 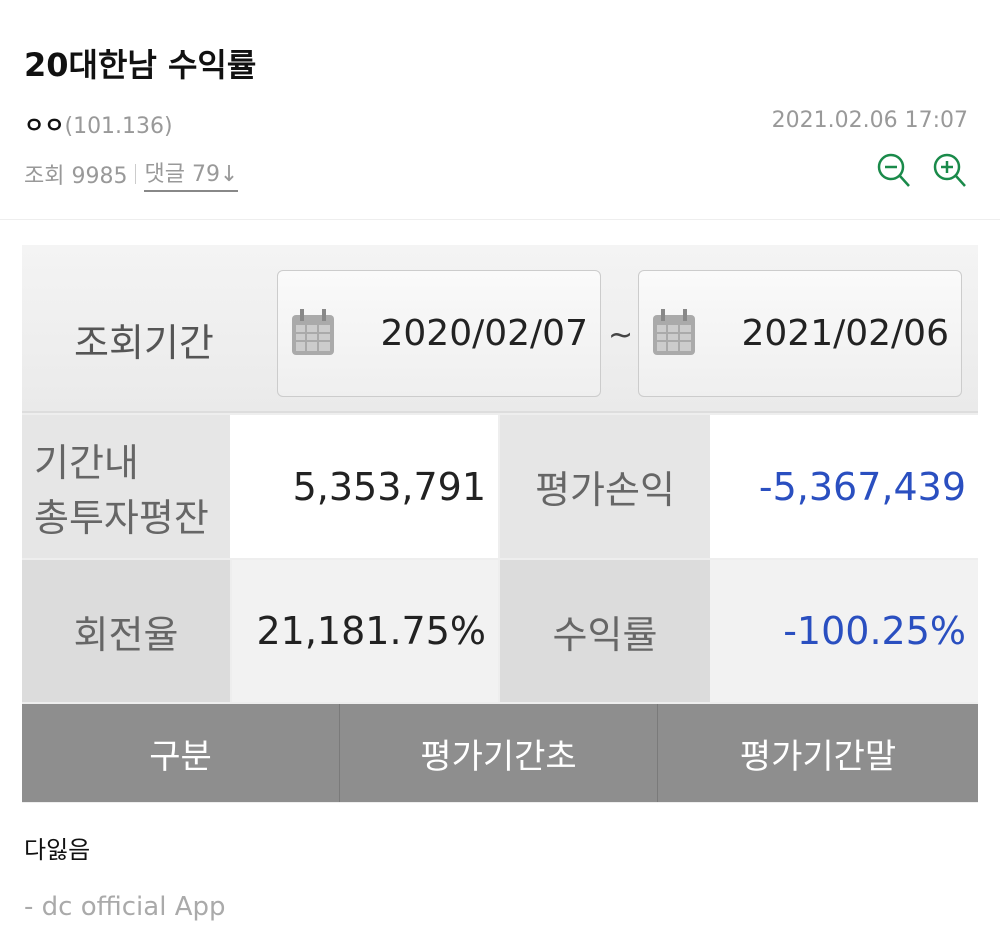 What do you see at coordinates (126, 631) in the screenshot?
I see `turnover-label: 회전율` at bounding box center [126, 631].